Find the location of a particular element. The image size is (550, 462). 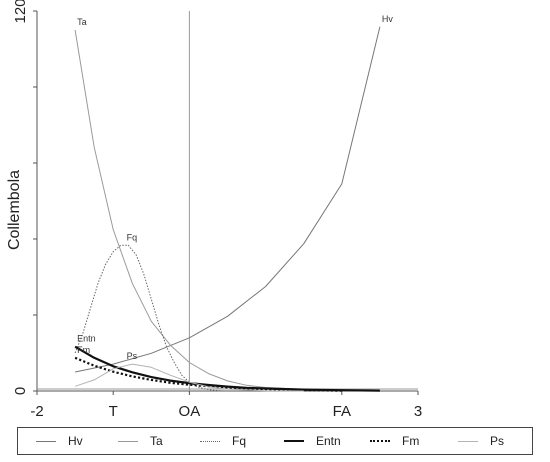

series-label-hv: Hv is located at coordinates (387, 19).